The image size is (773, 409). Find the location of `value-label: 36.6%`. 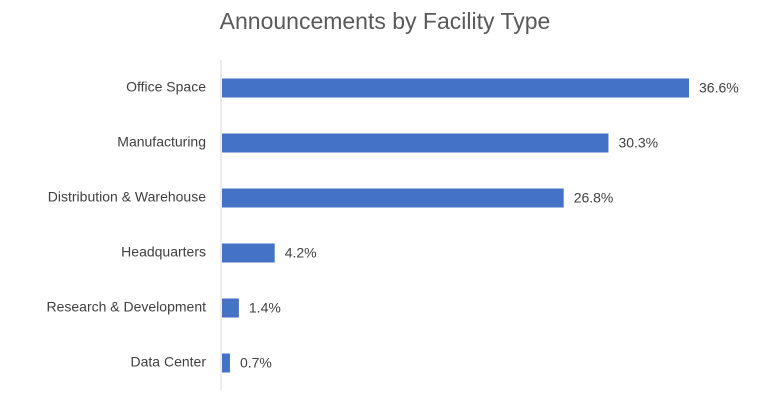

value-label: 36.6% is located at coordinates (719, 88).